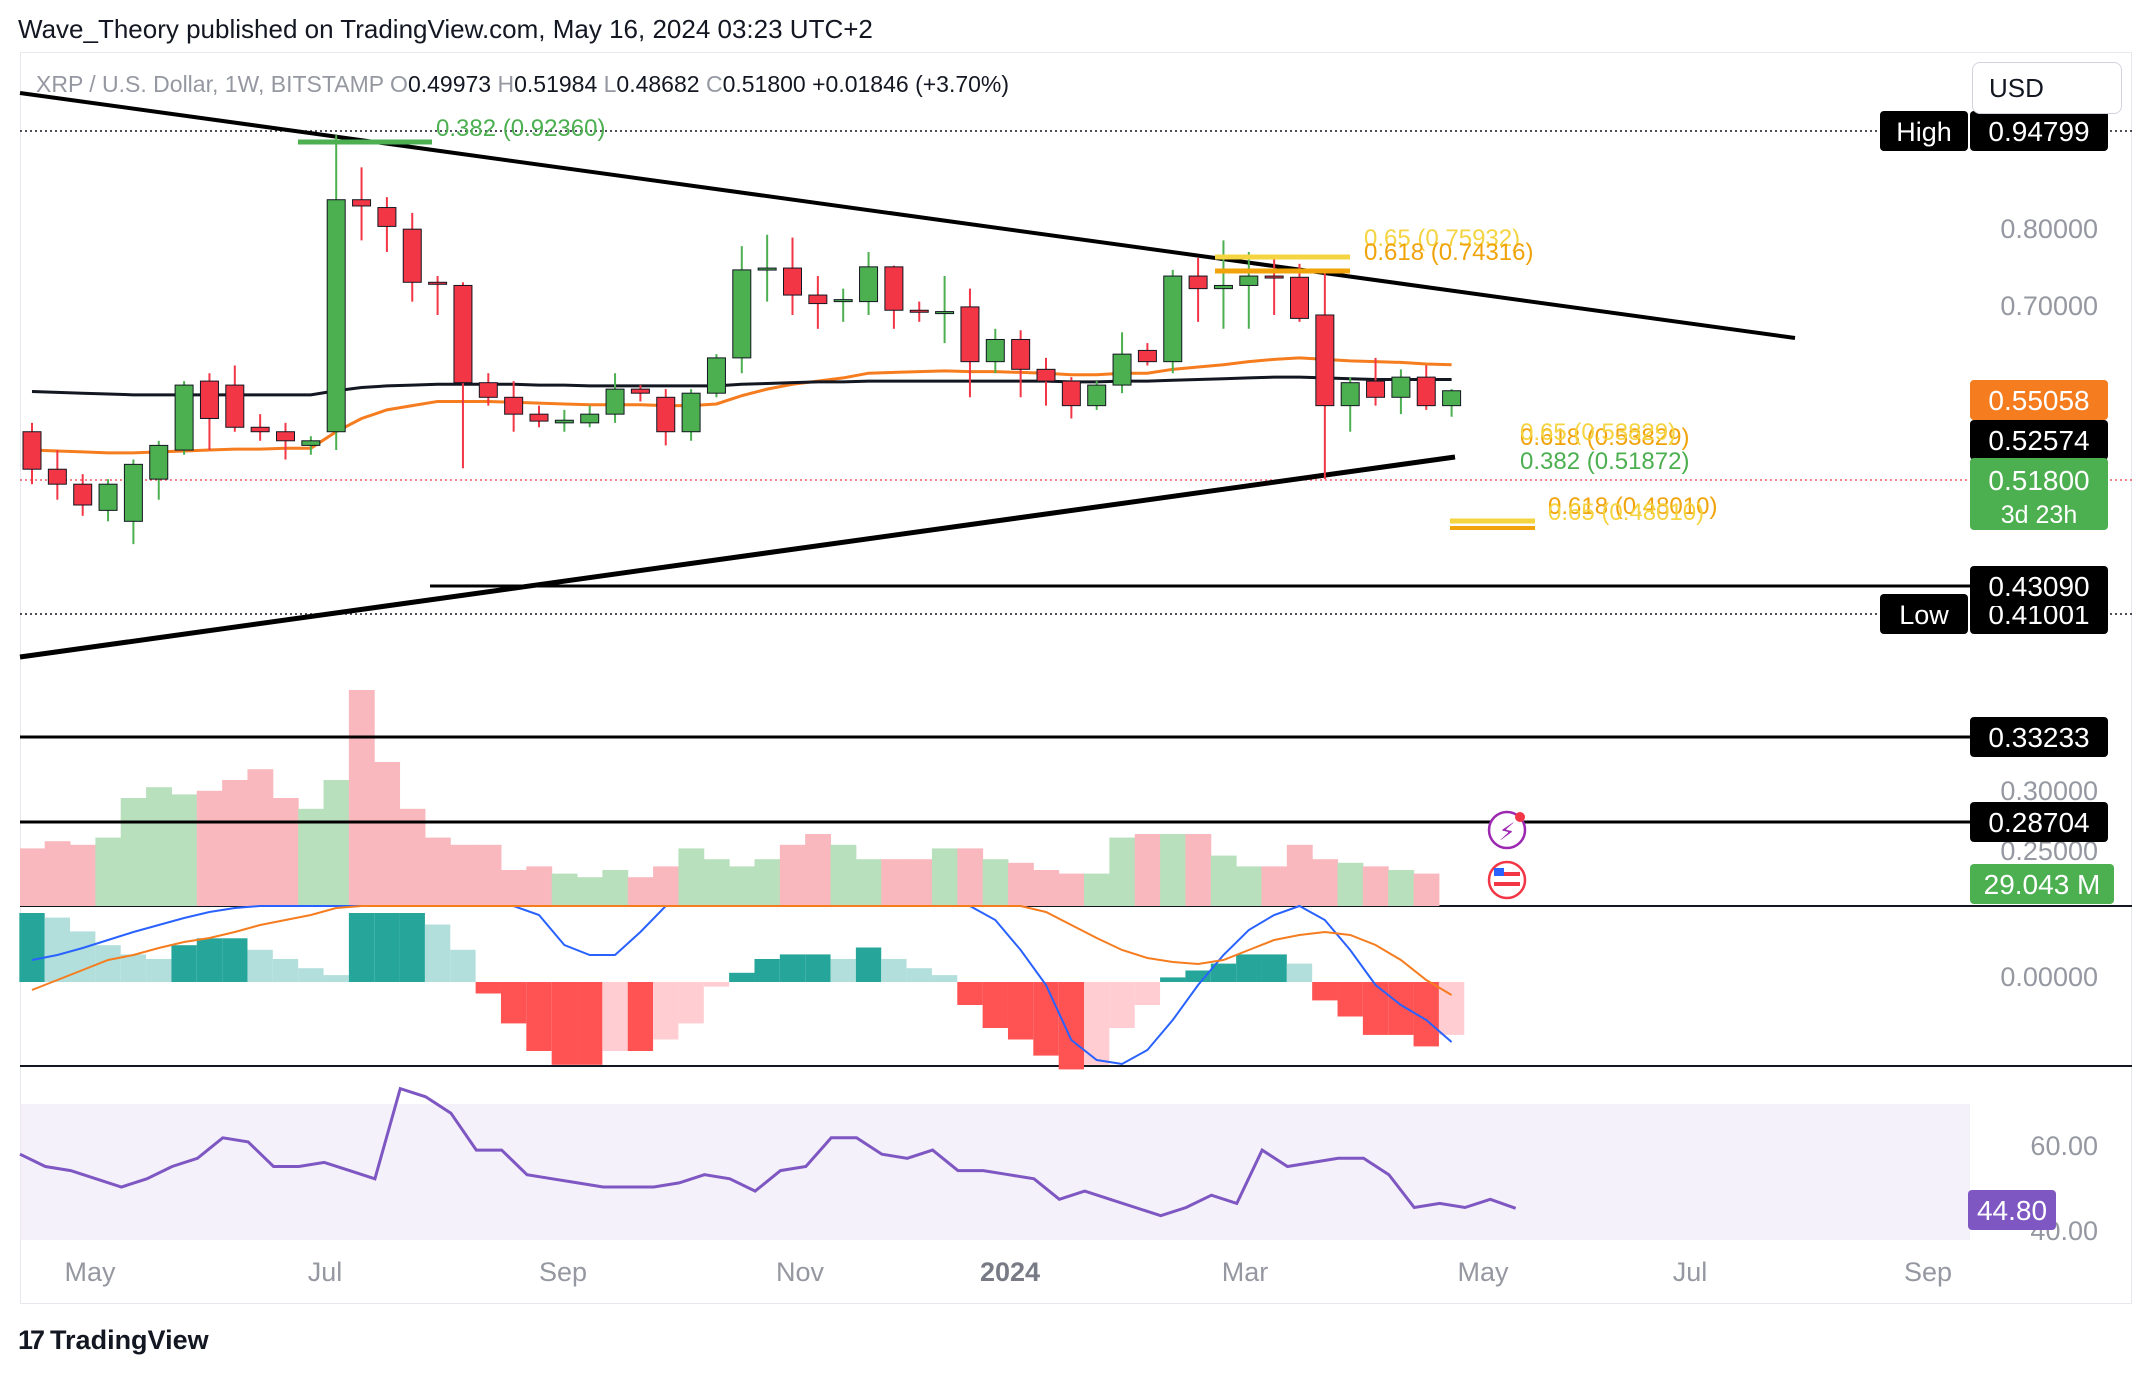 The height and width of the screenshot is (1374, 2152). What do you see at coordinates (1245, 1272) in the screenshot?
I see `time-axis-tick: Mar` at bounding box center [1245, 1272].